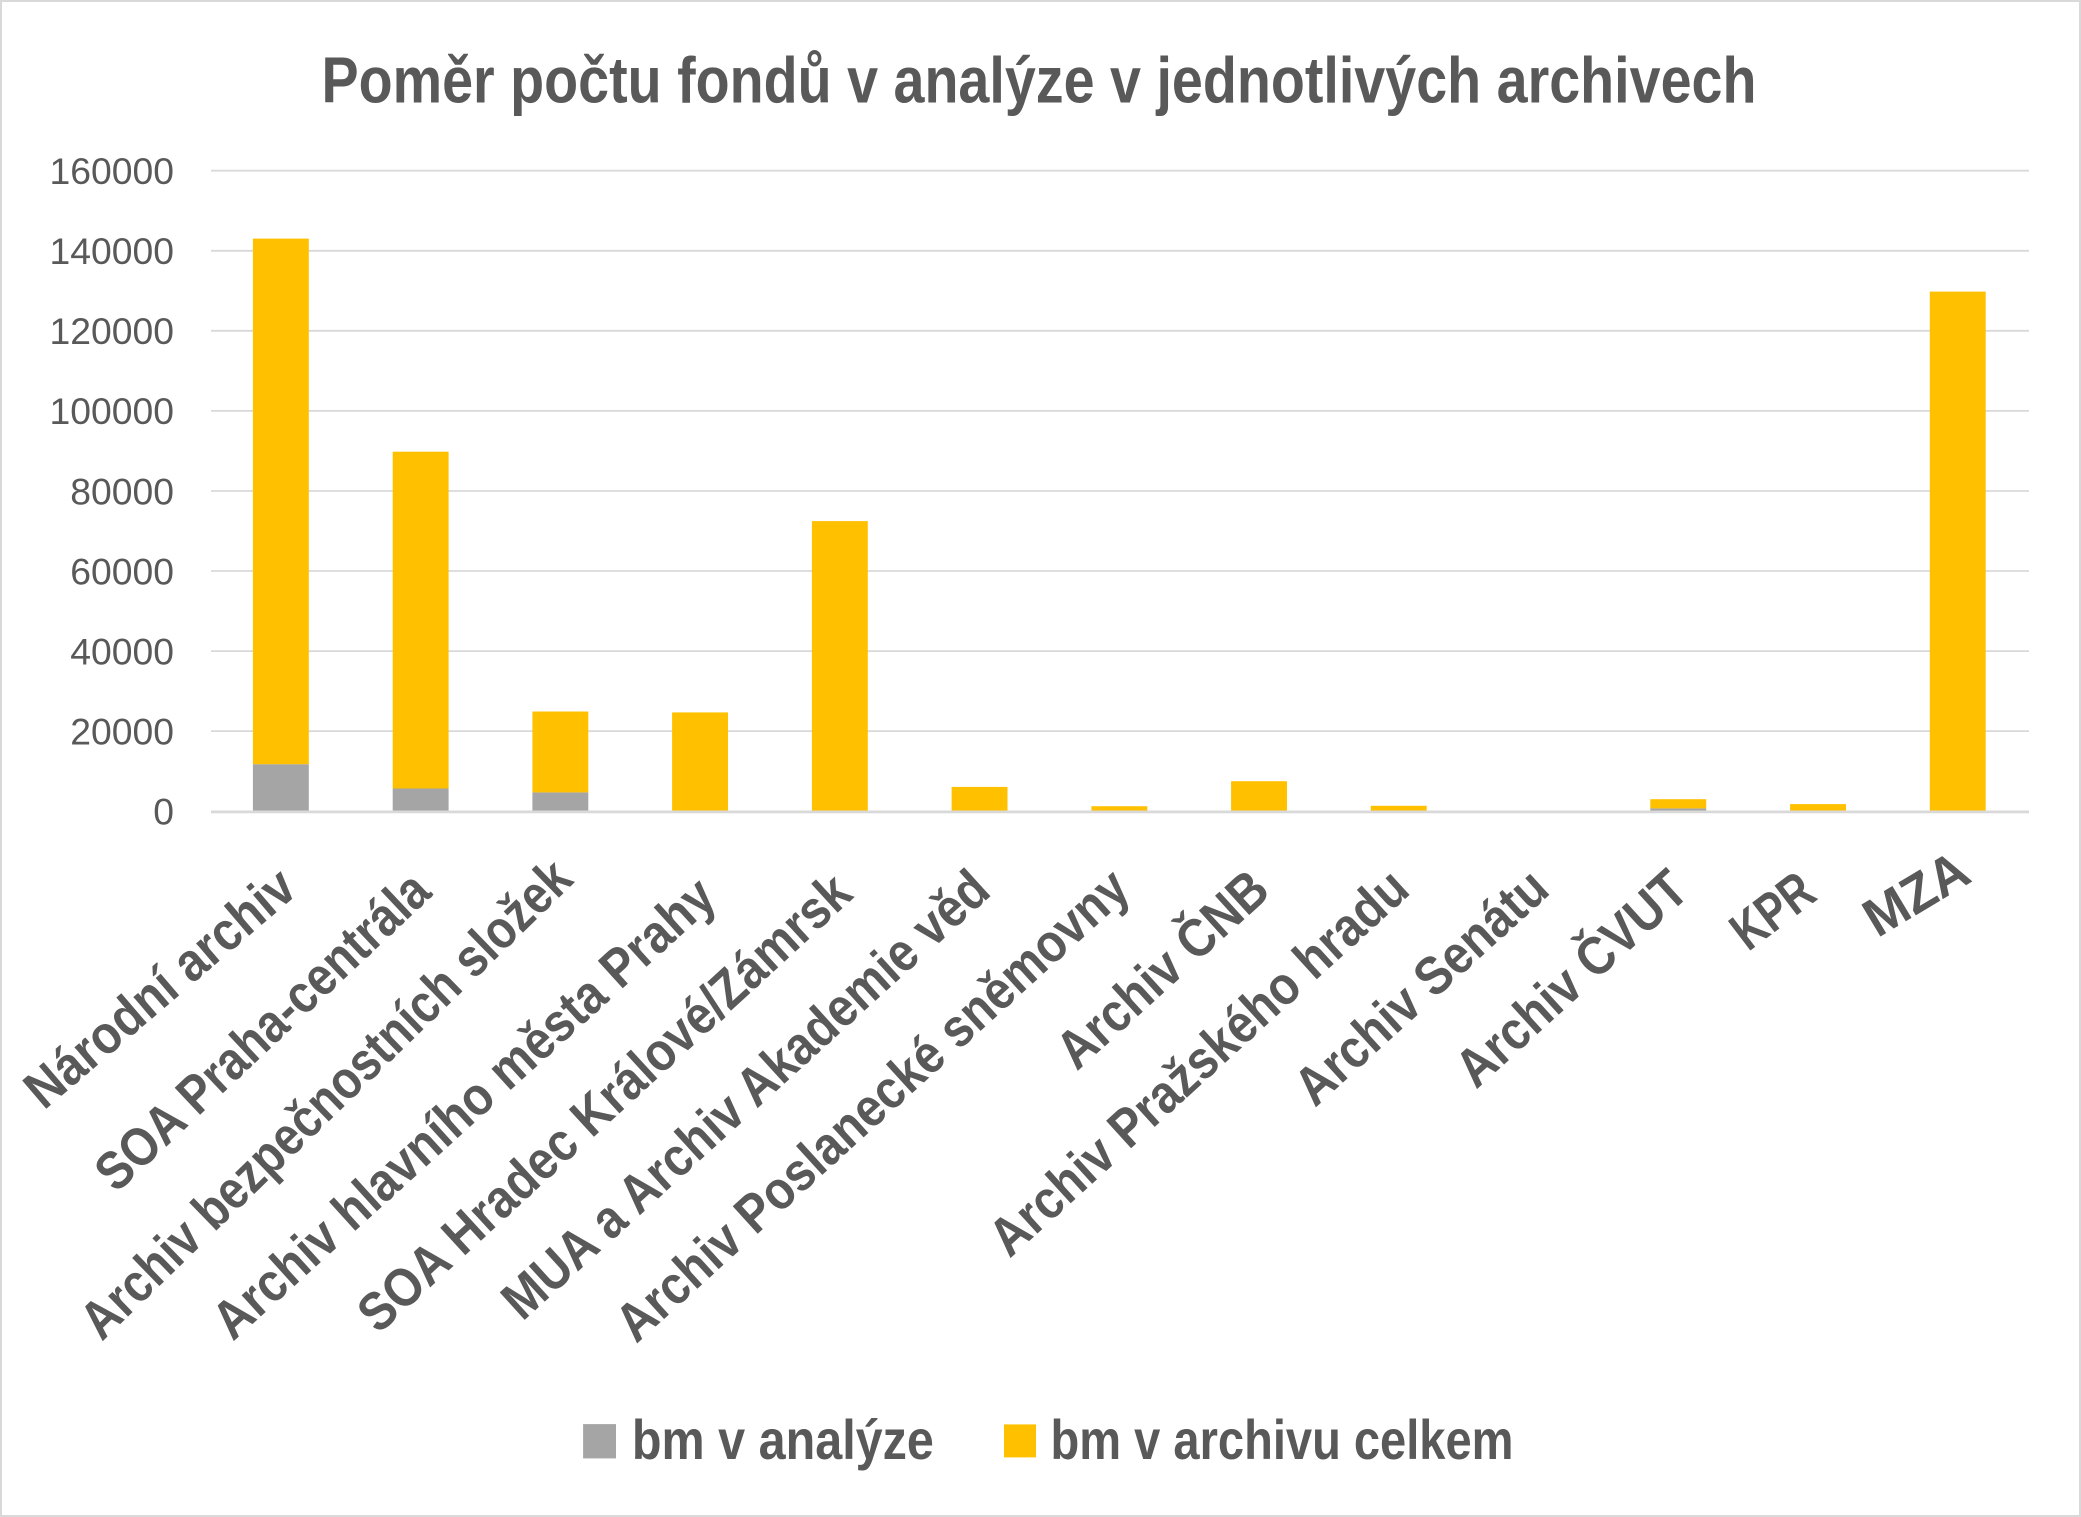  Describe the element at coordinates (604, 1102) in the screenshot. I see `svg-text: SOA Hradec Králové/Zámrsk` at that location.